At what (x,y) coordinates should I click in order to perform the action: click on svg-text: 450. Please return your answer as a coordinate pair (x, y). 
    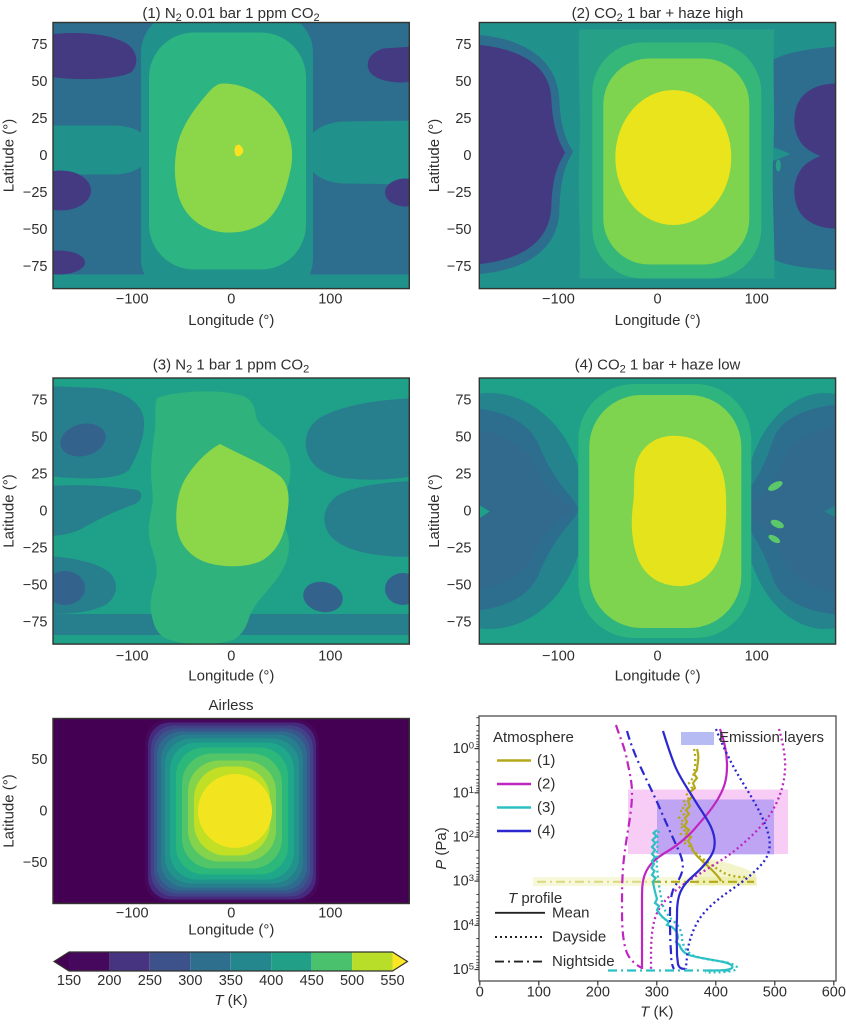
    Looking at the image, I should click on (312, 981).